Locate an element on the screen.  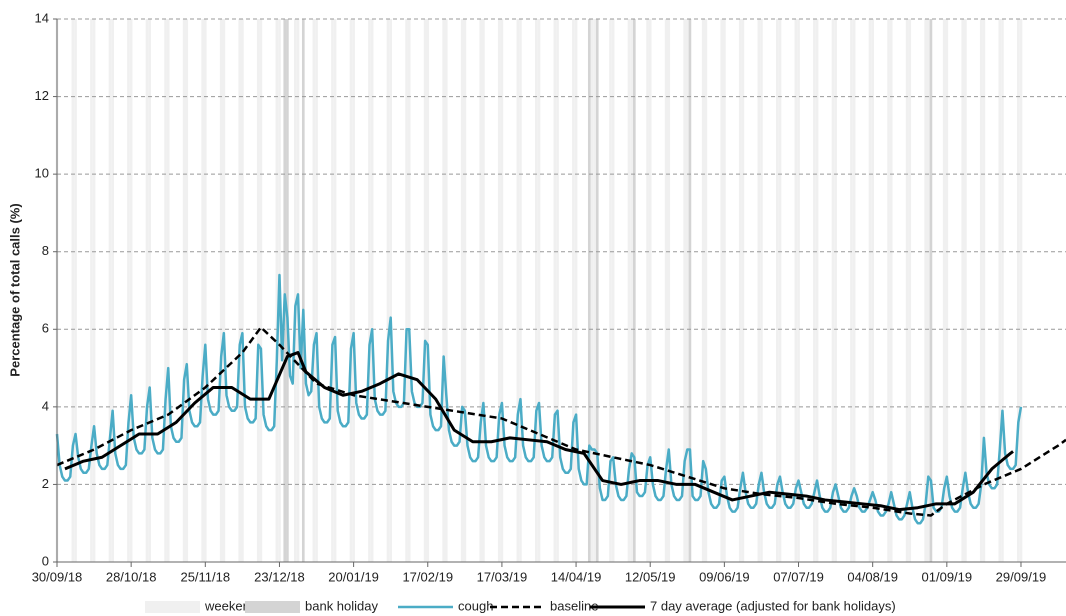
x-tick-label: 23/12/18 is located at coordinates (279, 576).